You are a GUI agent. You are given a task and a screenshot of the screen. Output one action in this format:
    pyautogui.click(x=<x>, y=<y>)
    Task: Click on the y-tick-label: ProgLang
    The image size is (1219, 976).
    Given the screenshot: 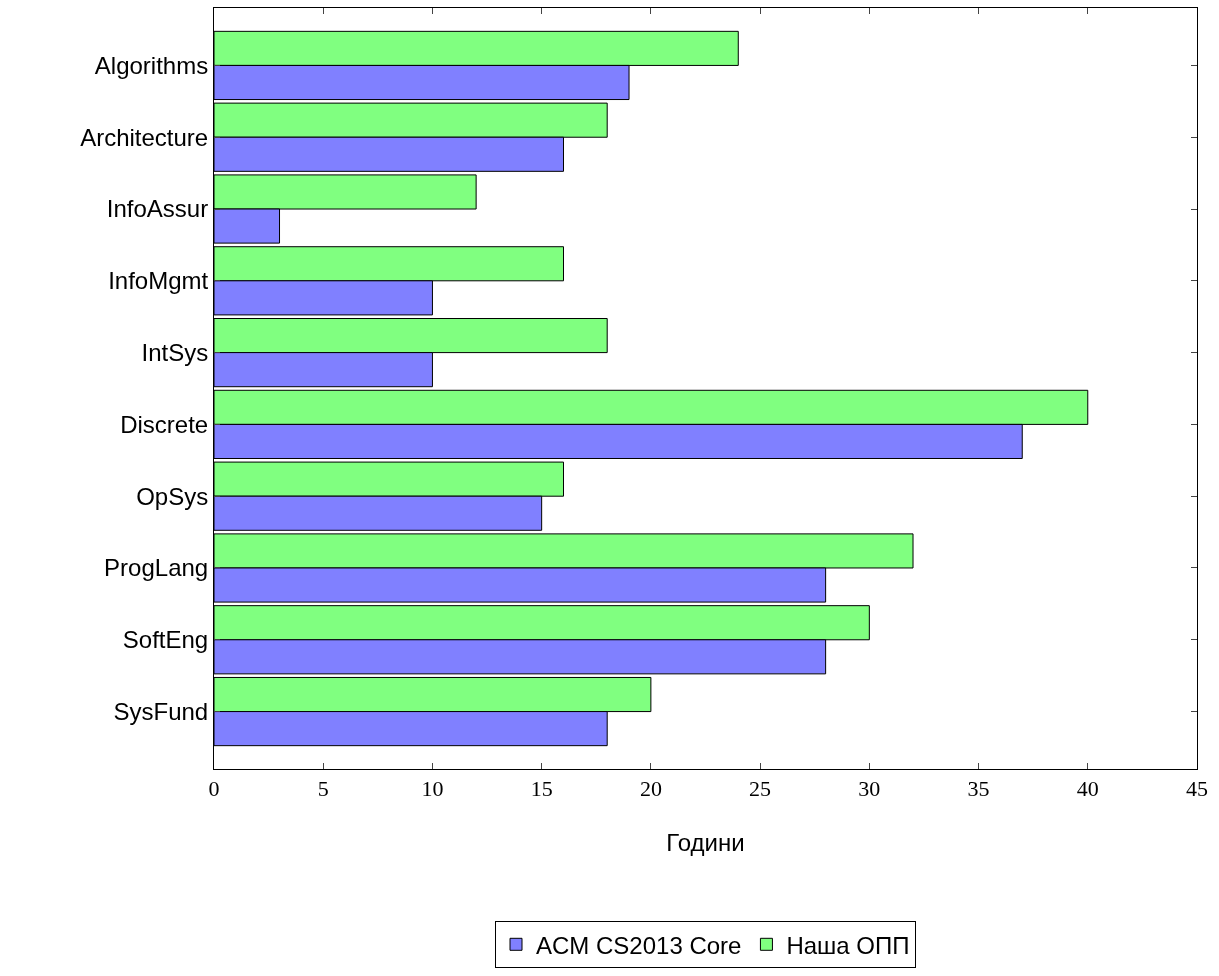 What is the action you would take?
    pyautogui.click(x=156, y=568)
    